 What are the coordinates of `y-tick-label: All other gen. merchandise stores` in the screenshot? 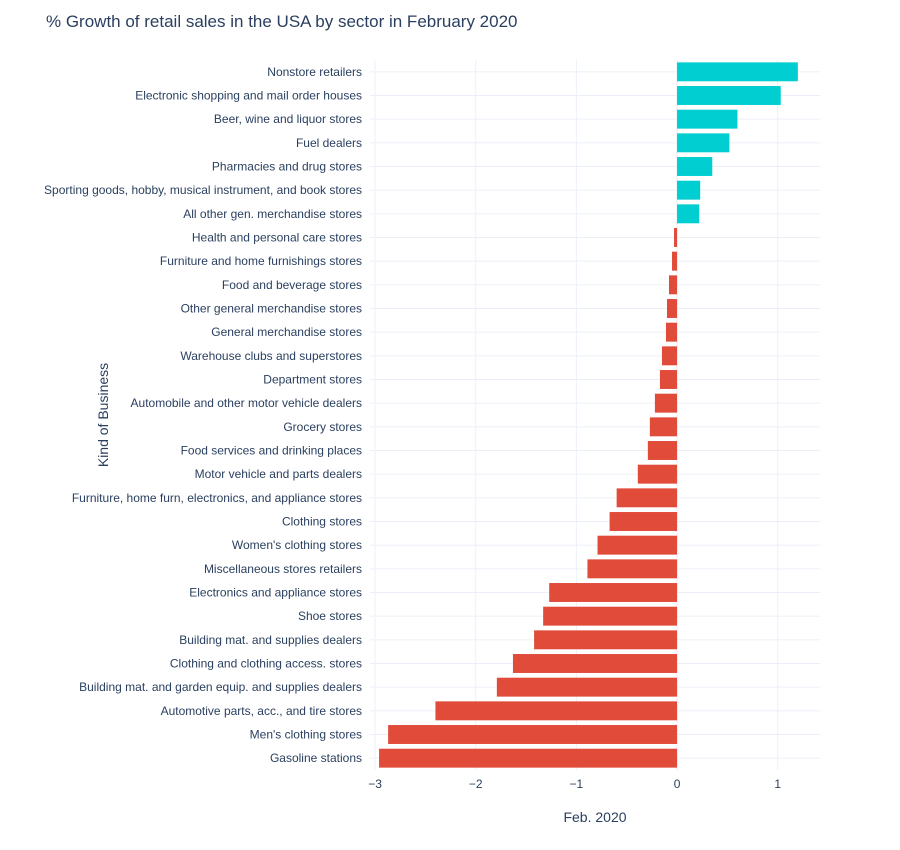 It's located at (272, 214).